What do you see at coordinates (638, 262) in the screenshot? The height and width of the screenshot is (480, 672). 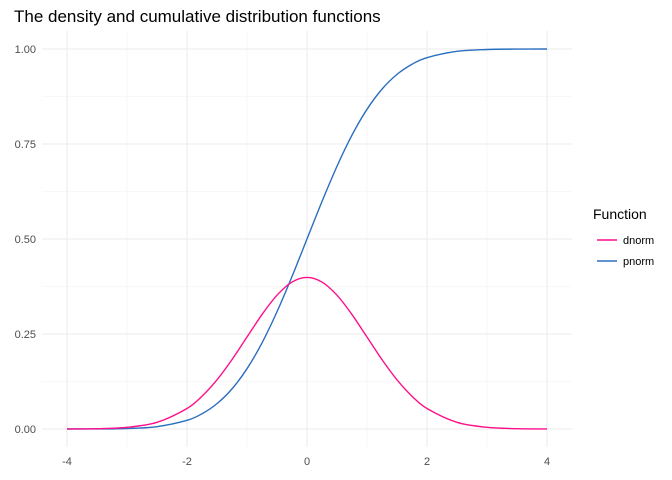 I see `legend-label-pnorm: pnorm` at bounding box center [638, 262].